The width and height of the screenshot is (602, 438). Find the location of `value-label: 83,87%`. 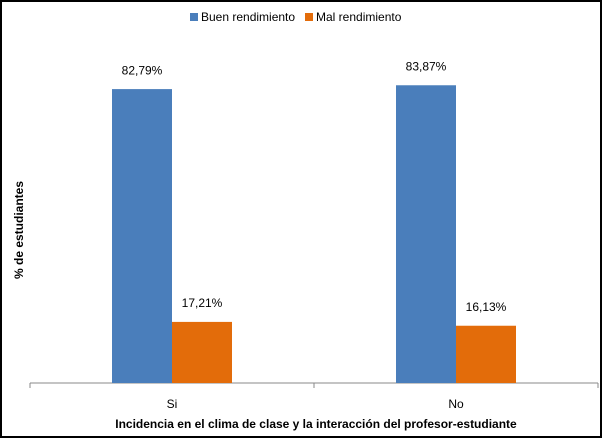

value-label: 83,87% is located at coordinates (426, 66).